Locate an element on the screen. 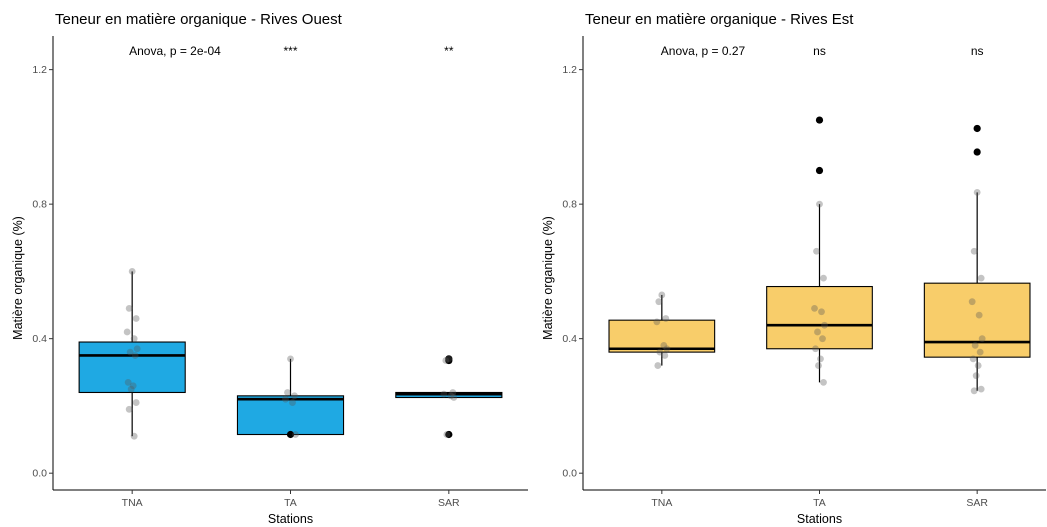  signif-label: ** is located at coordinates (449, 51).